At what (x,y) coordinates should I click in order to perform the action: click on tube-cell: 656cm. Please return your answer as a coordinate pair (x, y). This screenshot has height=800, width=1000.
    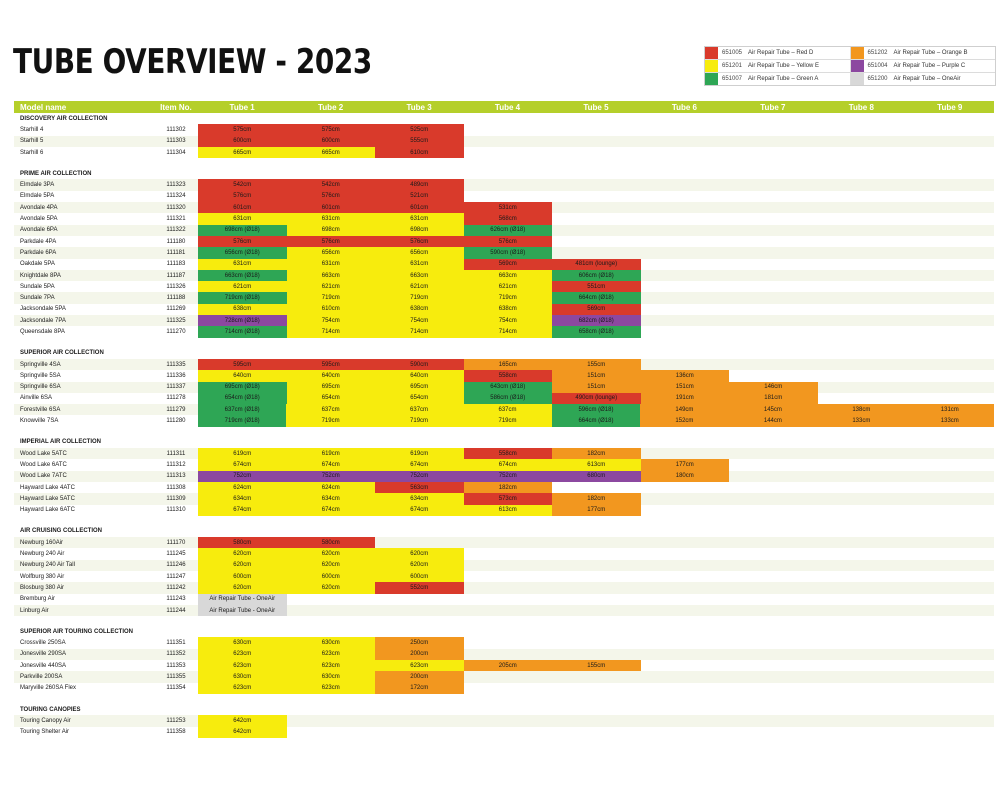
    Looking at the image, I should click on (419, 253).